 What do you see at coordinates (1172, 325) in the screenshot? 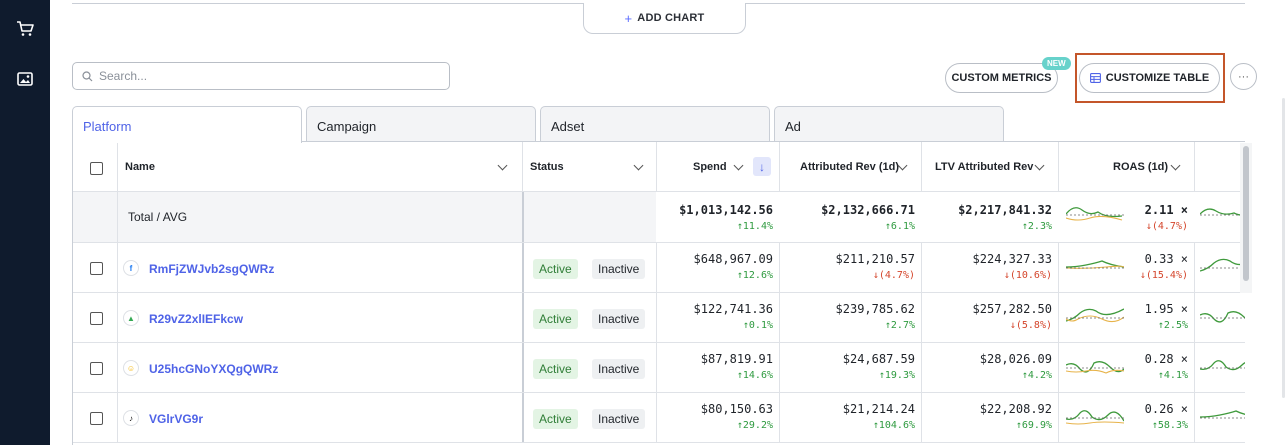
I see `roas-change: ↑2.5%` at bounding box center [1172, 325].